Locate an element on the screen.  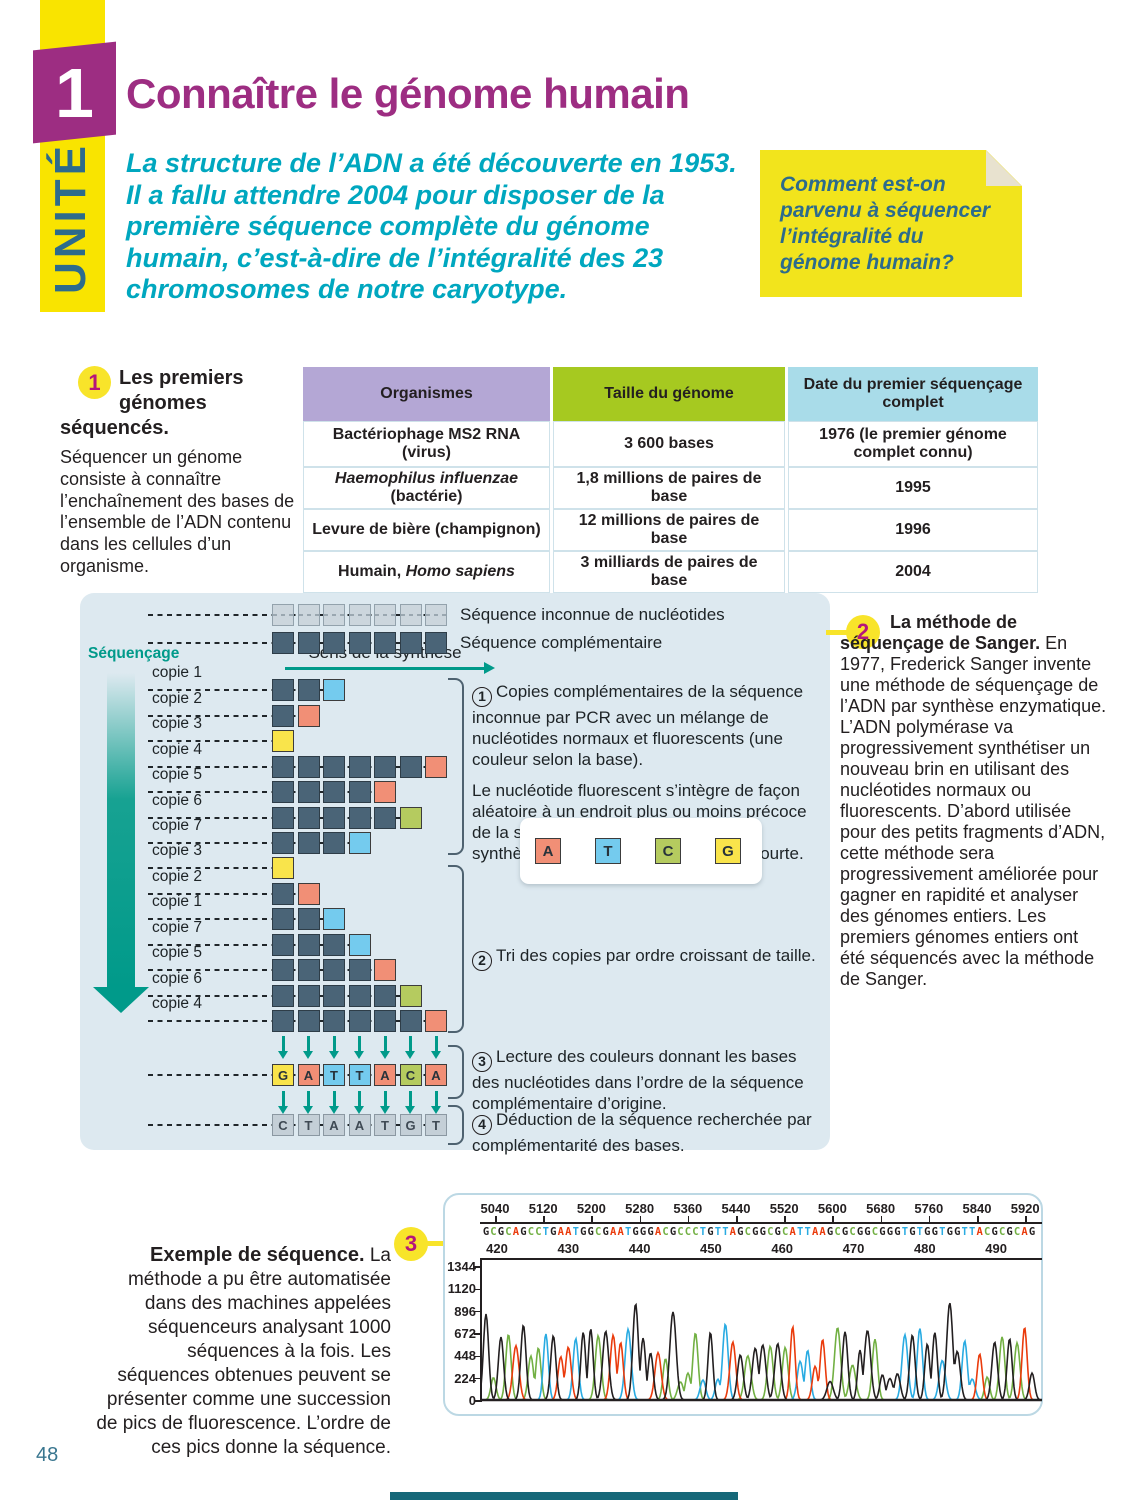
copy-label: copie 2 is located at coordinates (177, 698).